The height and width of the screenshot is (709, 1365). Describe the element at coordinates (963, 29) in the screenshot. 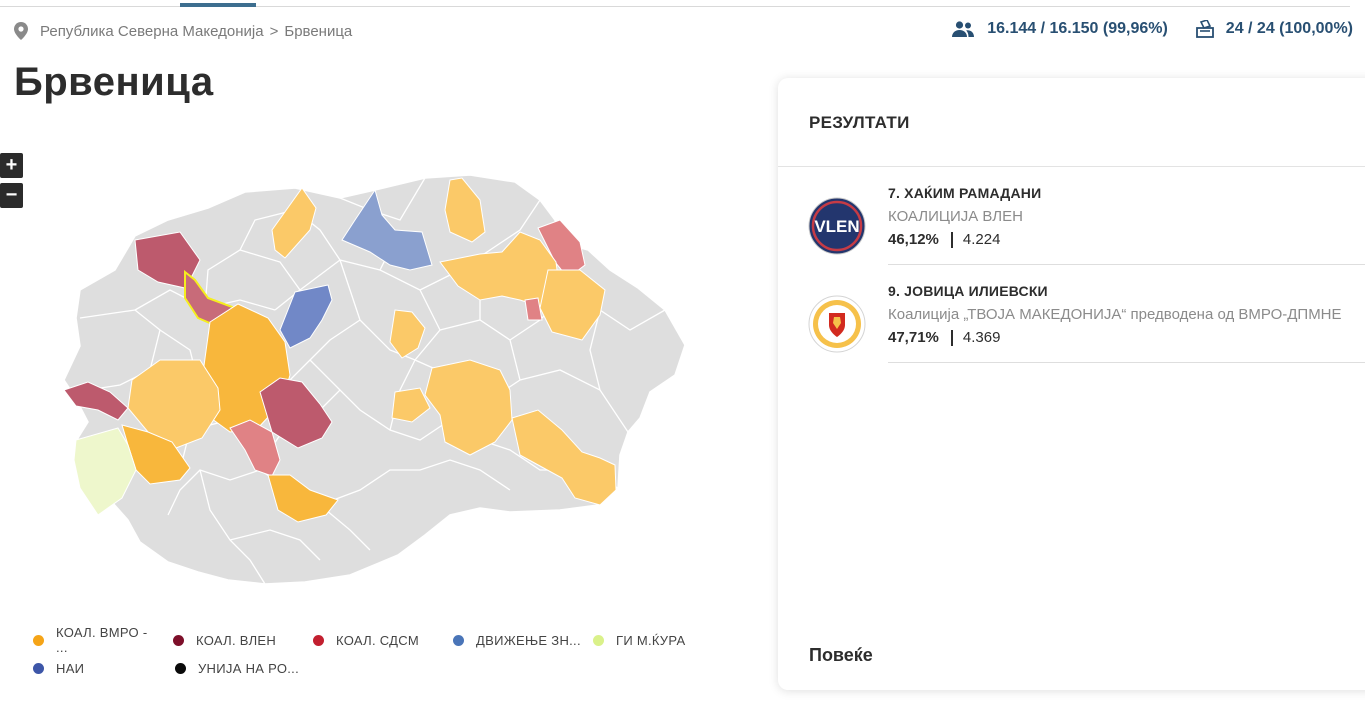

I see `people-icon` at that location.